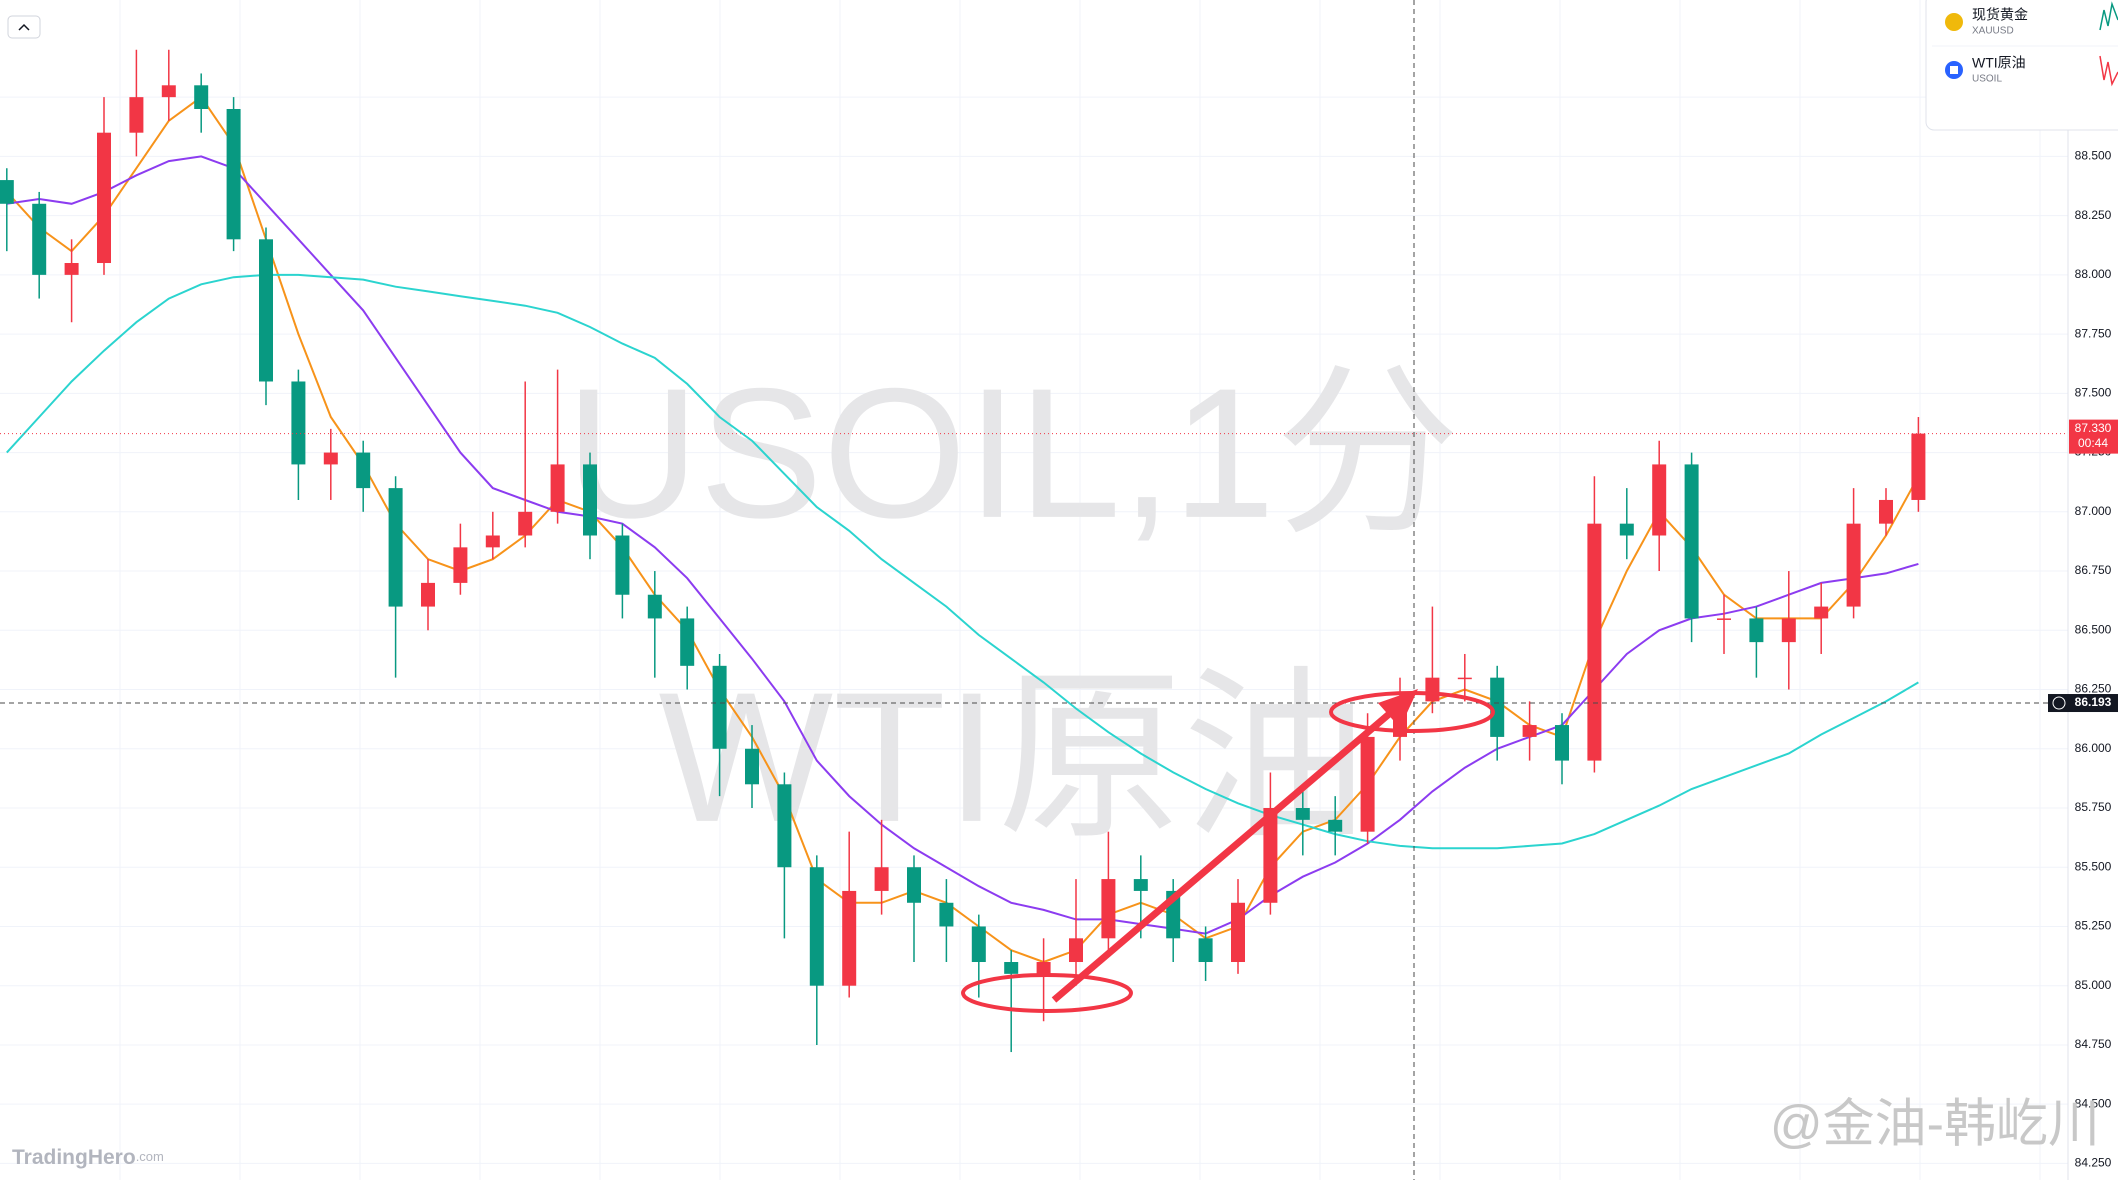  What do you see at coordinates (74, 1157) in the screenshot?
I see `logo-name: TradingHero` at bounding box center [74, 1157].